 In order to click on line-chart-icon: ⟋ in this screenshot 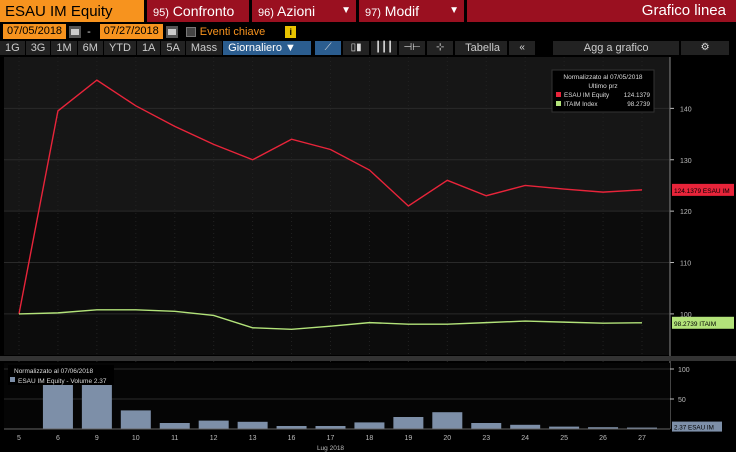, I will do `click(328, 48)`.